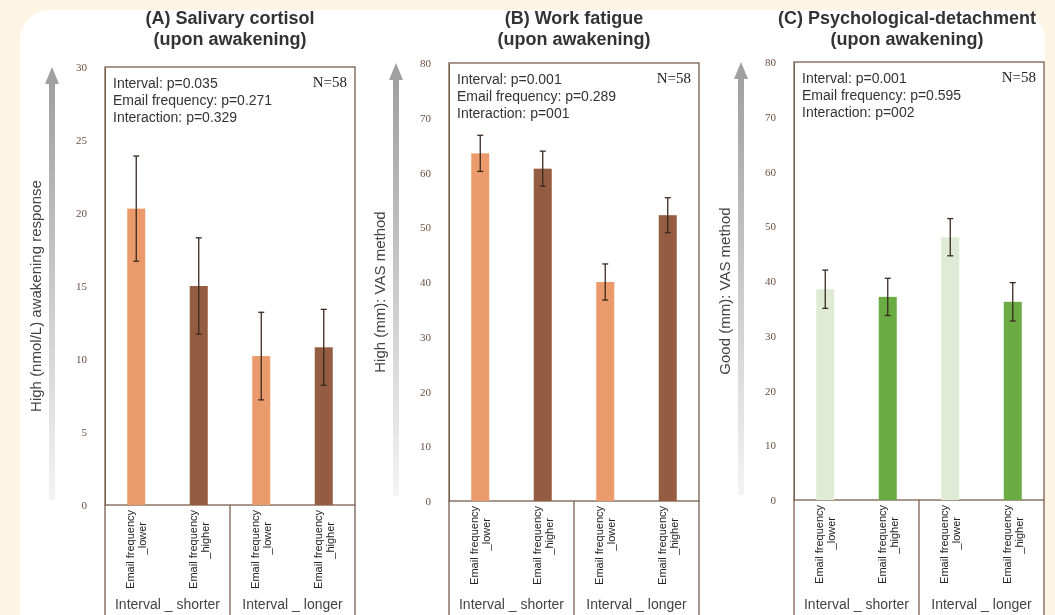 This screenshot has height=615, width=1055. Describe the element at coordinates (84, 432) in the screenshot. I see `y-tick-label: 5` at that location.